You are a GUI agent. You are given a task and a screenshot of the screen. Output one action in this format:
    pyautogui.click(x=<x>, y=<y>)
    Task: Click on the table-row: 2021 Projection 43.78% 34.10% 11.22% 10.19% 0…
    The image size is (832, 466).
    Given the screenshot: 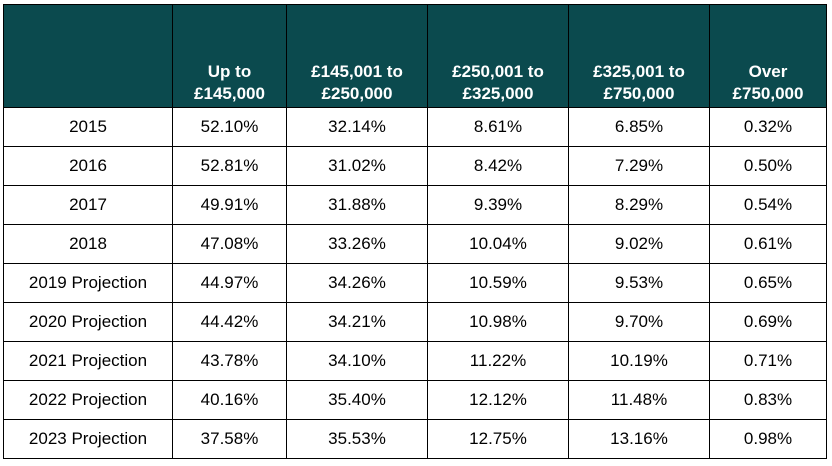 What is the action you would take?
    pyautogui.click(x=415, y=361)
    